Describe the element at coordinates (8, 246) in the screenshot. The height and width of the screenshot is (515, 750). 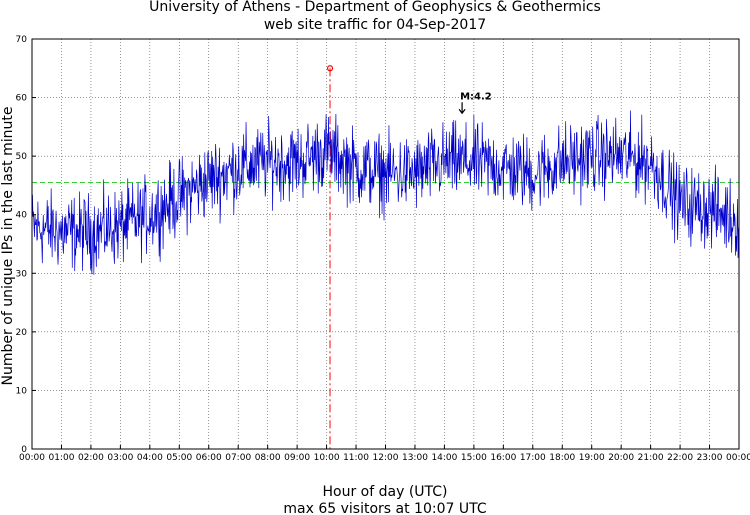
I see `y-axis-title: Number of unique IPs in the last minute` at that location.